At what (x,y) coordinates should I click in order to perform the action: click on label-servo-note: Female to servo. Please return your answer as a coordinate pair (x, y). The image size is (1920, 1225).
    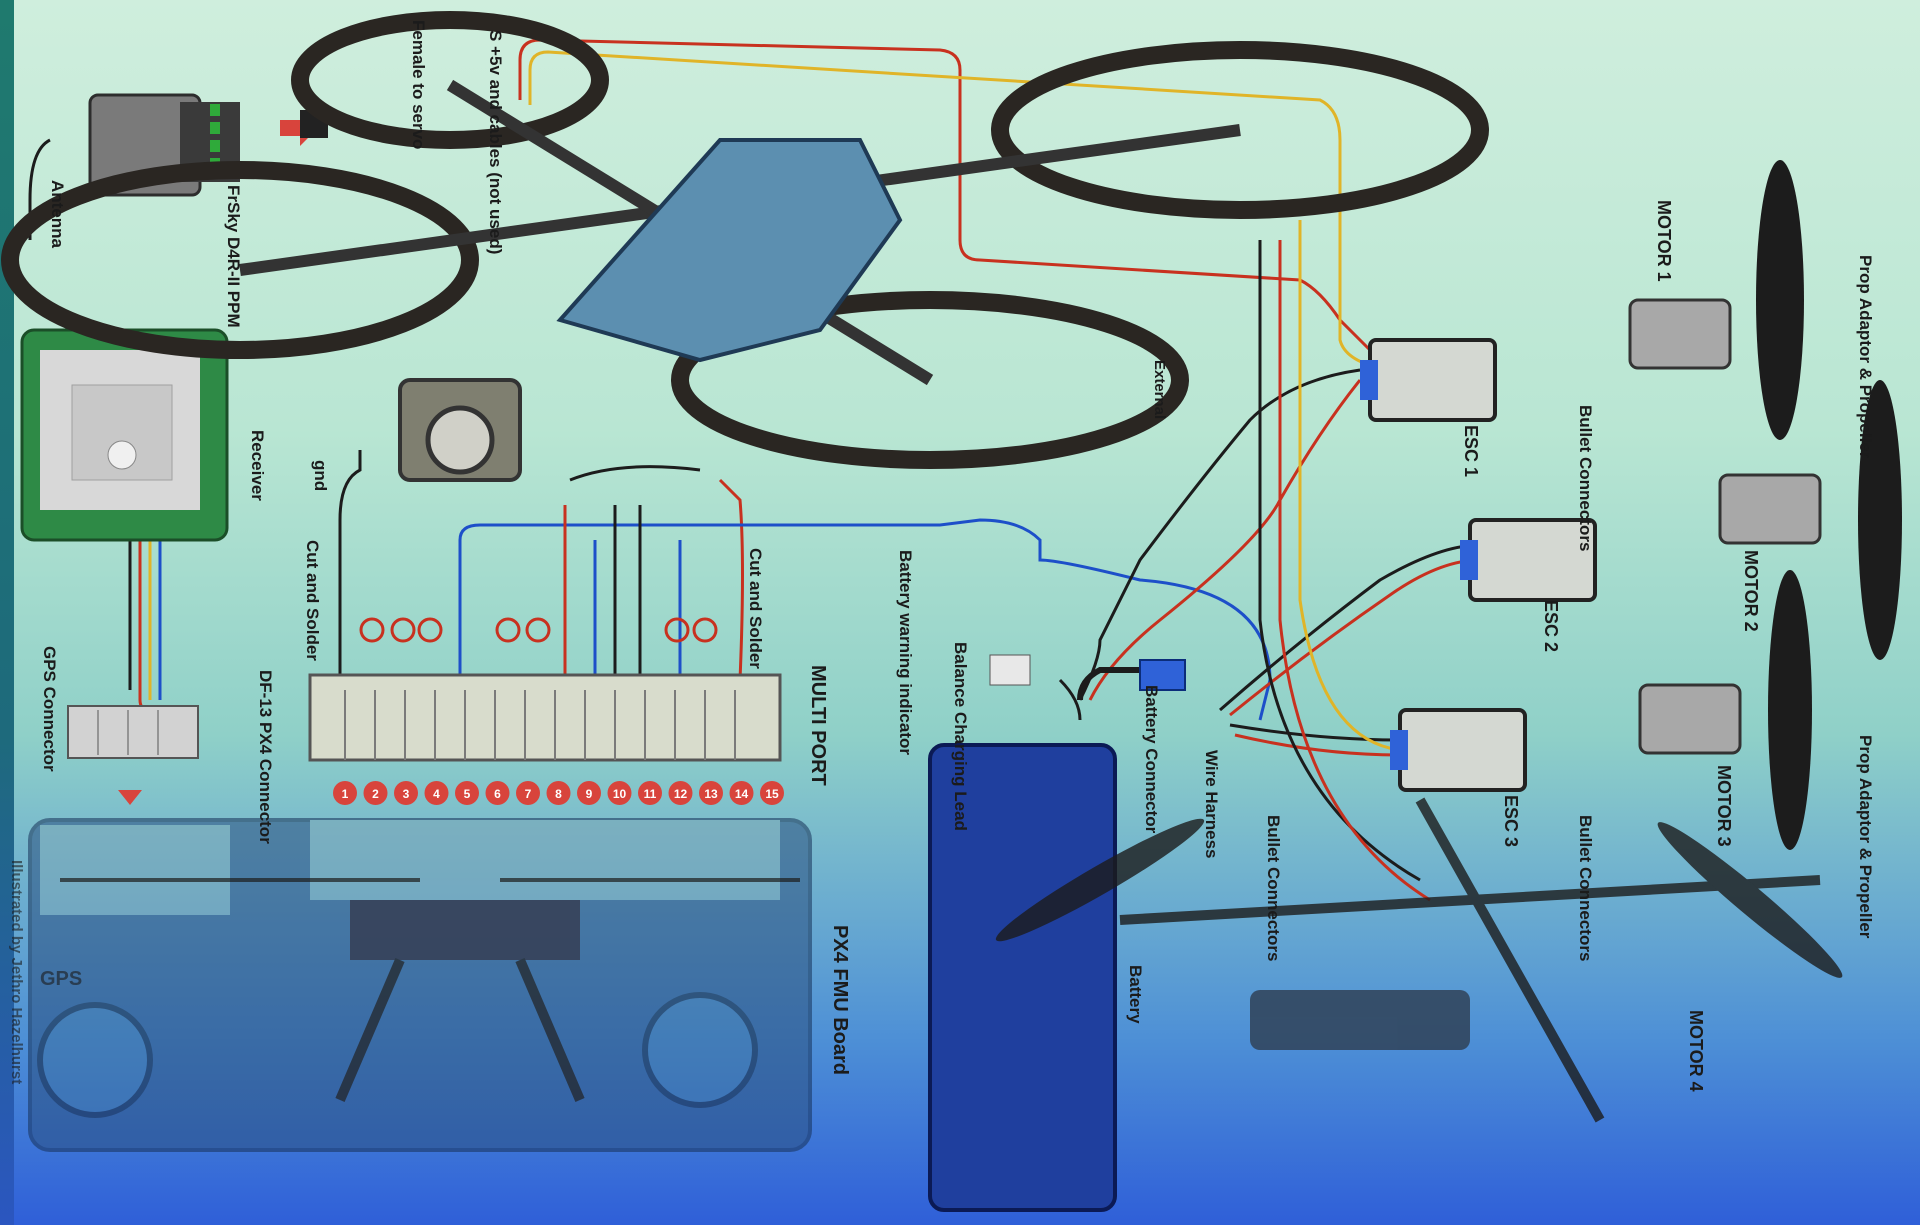
    Looking at the image, I should click on (418, 84).